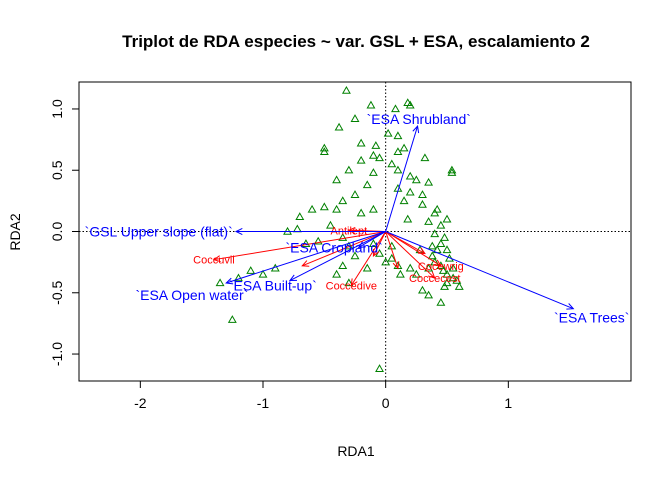  I want to click on species-label: Coccuvil, so click(214, 261).